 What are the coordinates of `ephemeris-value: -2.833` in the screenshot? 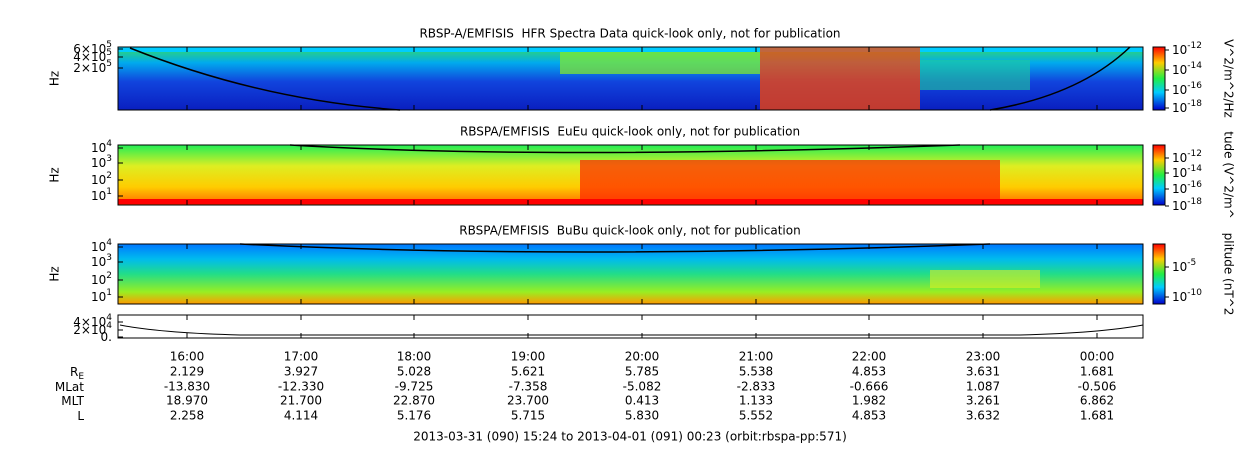 It's located at (756, 387).